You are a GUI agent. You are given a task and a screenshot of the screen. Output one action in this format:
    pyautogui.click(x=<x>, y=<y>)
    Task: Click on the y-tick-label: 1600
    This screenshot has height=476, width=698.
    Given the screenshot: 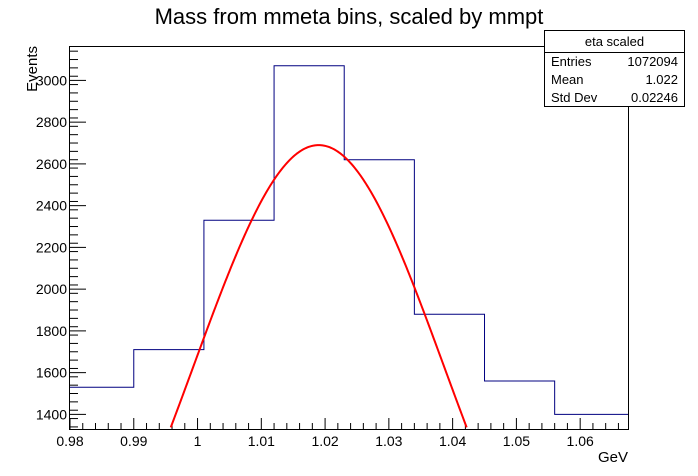 What is the action you would take?
    pyautogui.click(x=51, y=373)
    